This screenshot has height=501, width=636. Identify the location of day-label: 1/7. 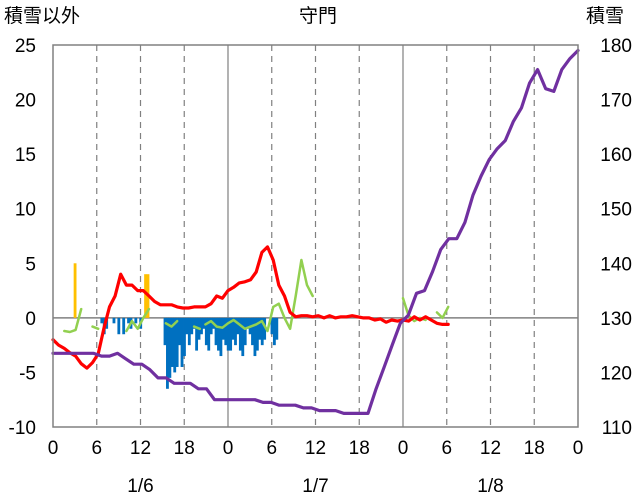
(315, 486).